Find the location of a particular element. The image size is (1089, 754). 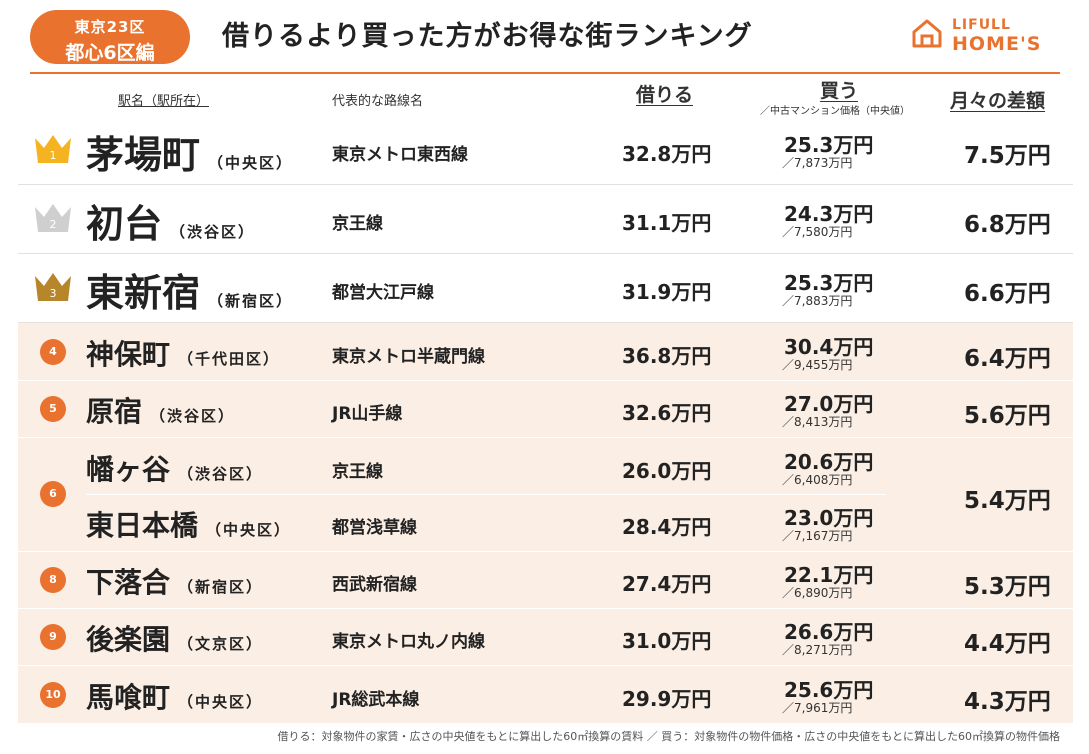

buy-value: 27.0万円 is located at coordinates (829, 404).